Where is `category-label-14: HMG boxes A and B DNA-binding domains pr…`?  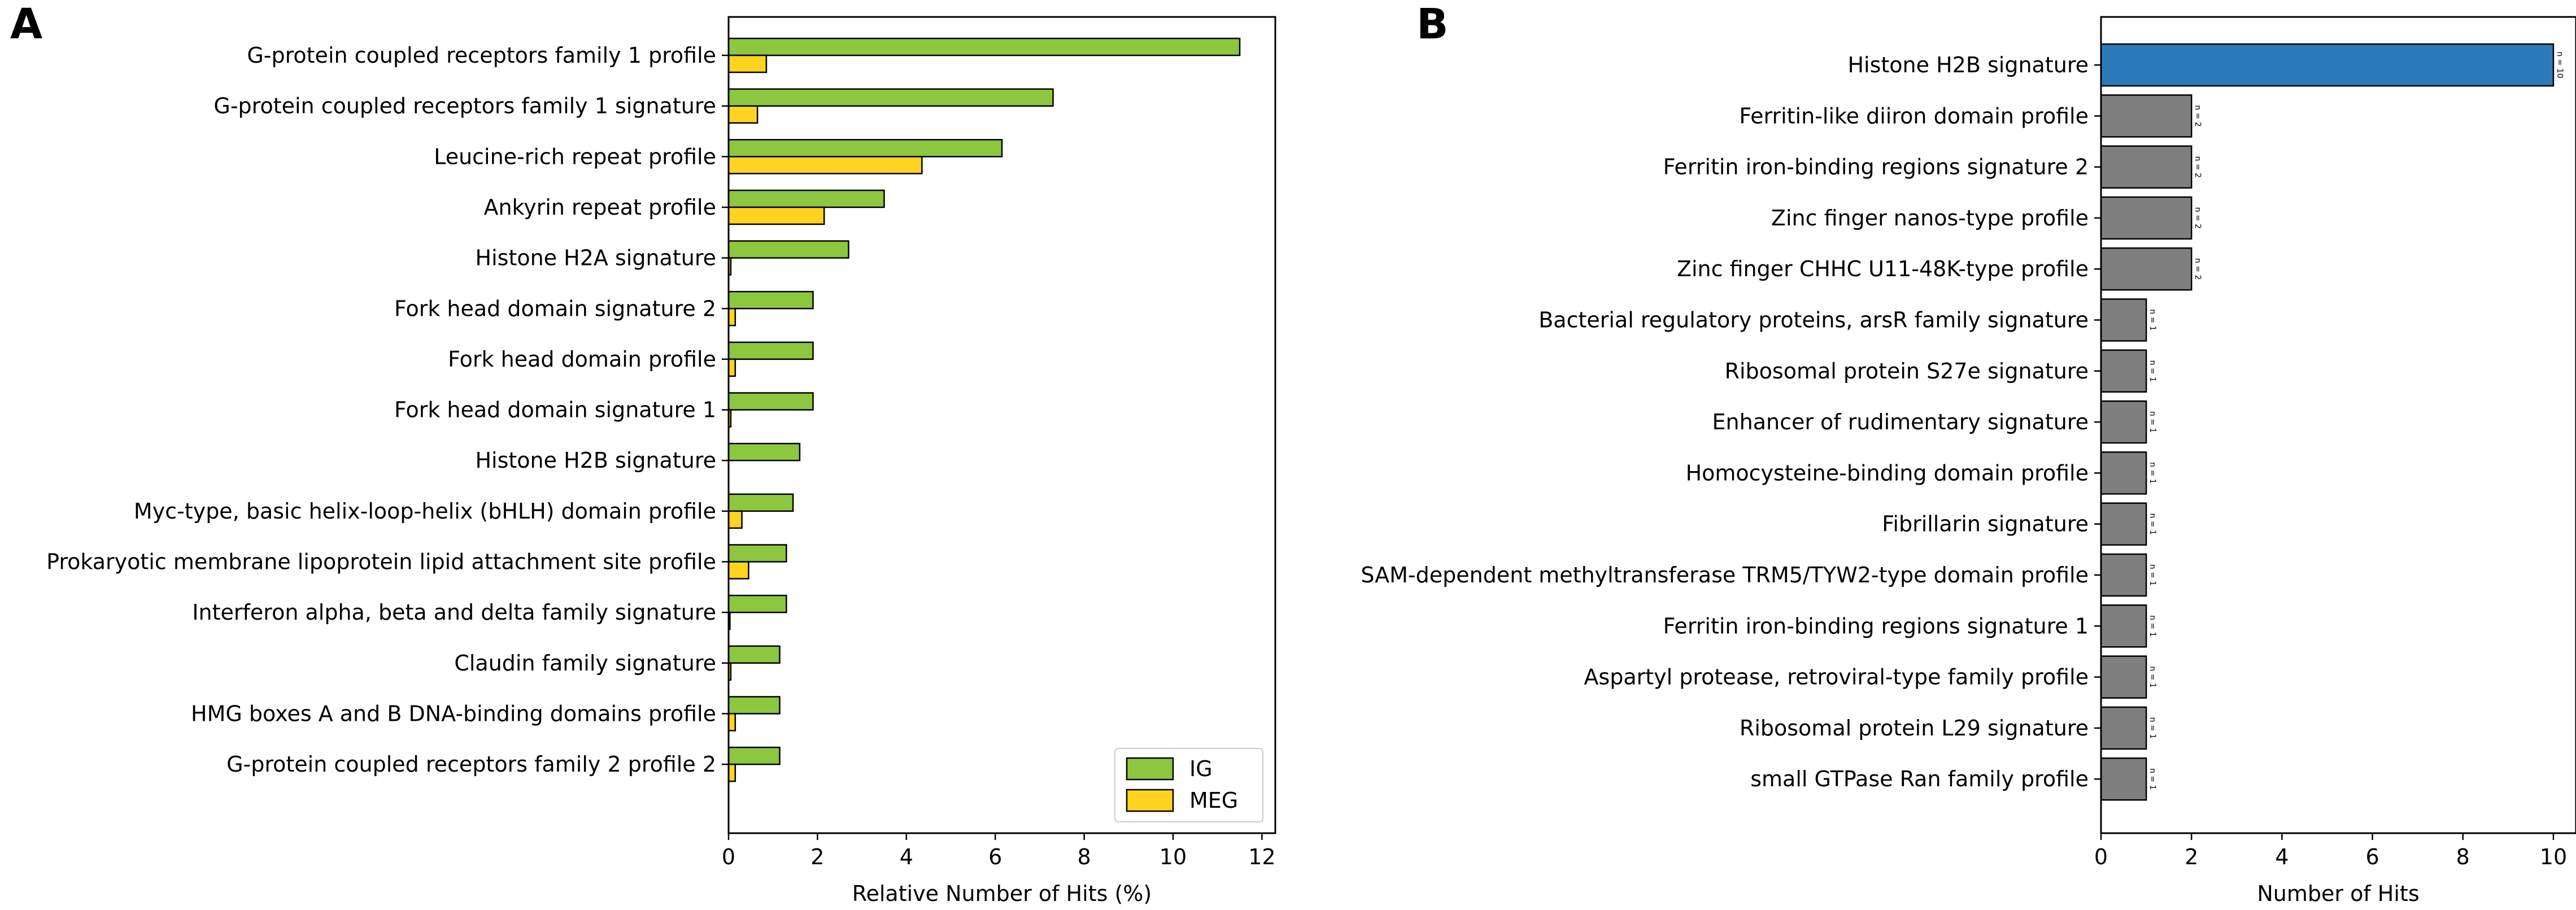 category-label-14: HMG boxes A and B DNA-binding domains pr… is located at coordinates (453, 713).